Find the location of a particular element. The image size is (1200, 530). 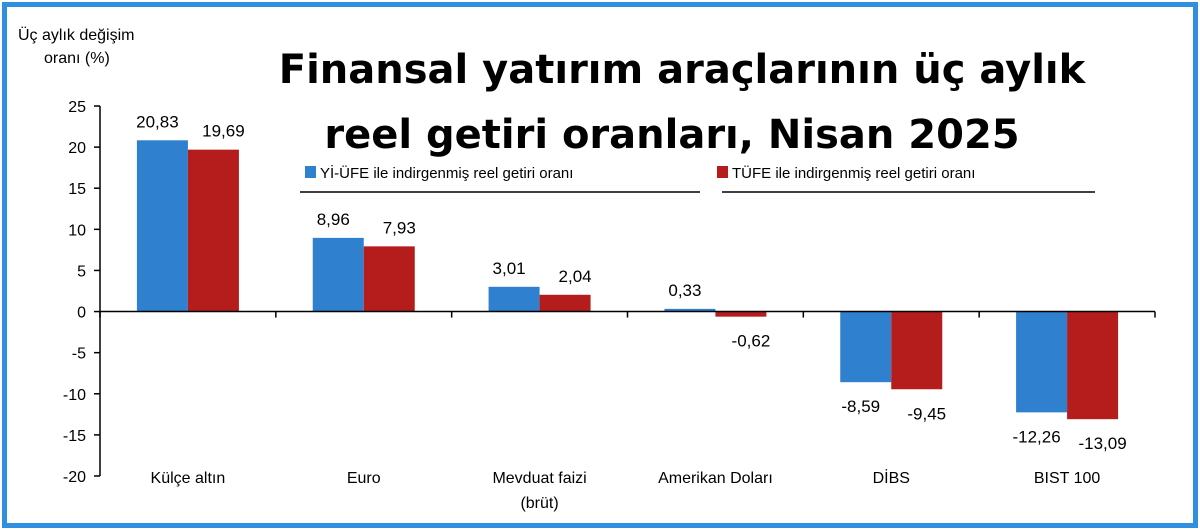

y-tick-label: 10 is located at coordinates (77, 230).